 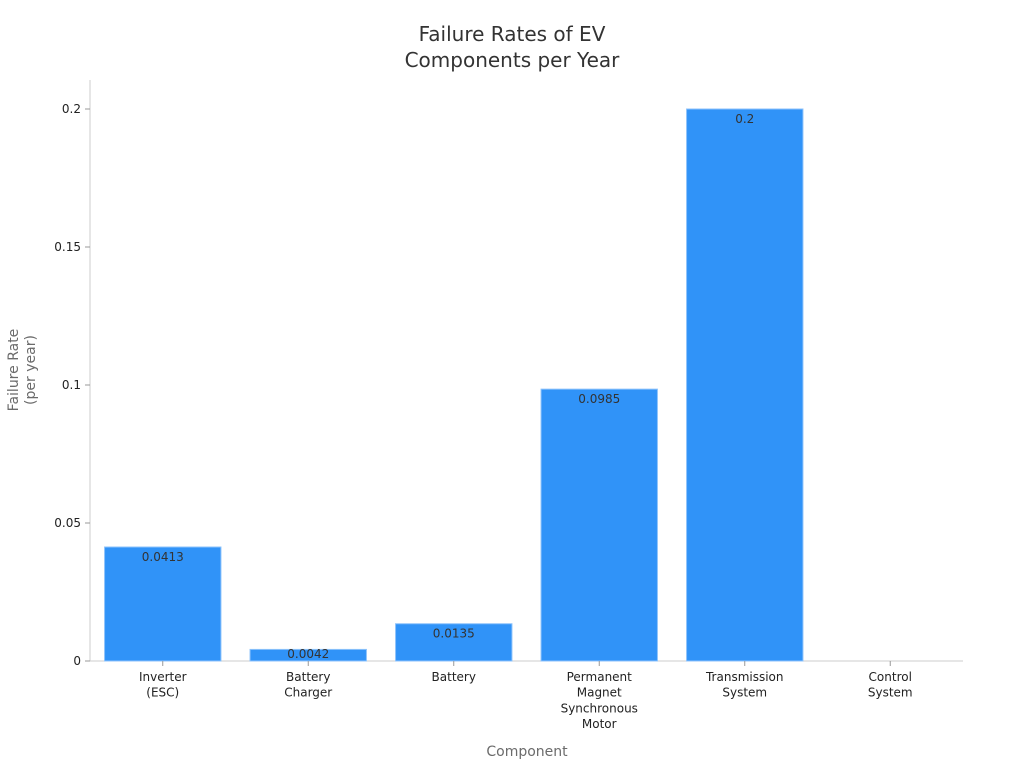 I want to click on y-tick-label: 0.05, so click(x=67, y=523).